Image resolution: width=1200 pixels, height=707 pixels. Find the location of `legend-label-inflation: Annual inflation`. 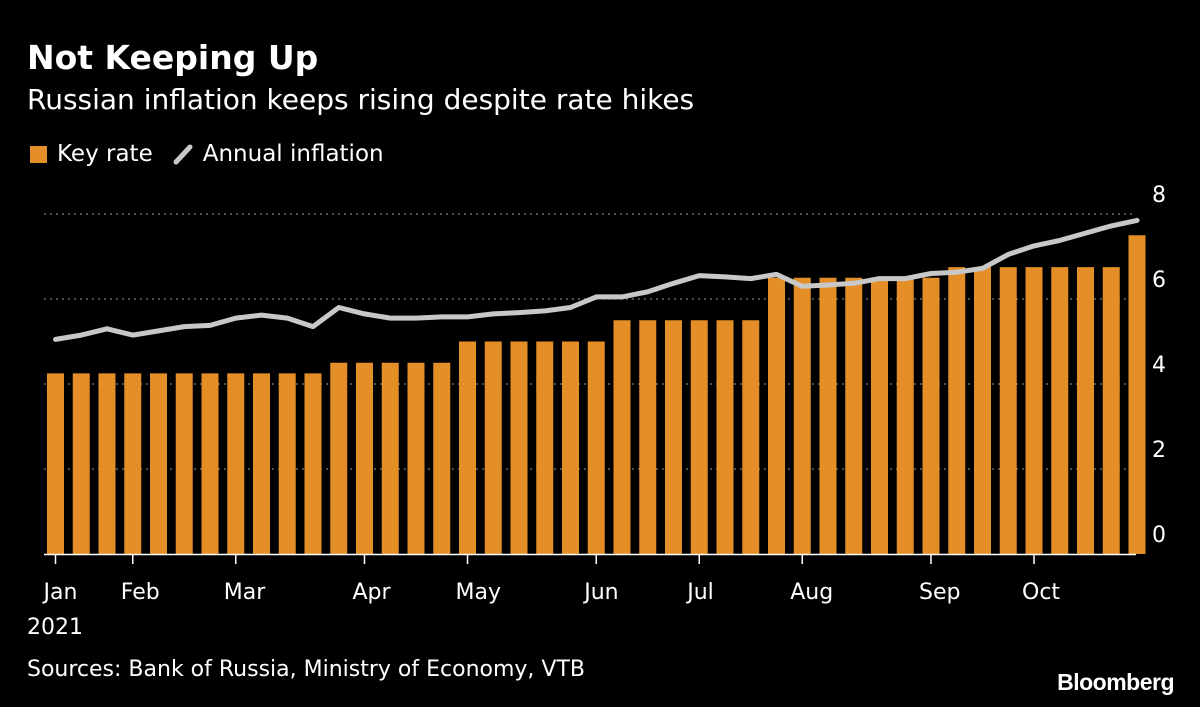

legend-label-inflation: Annual inflation is located at coordinates (293, 154).